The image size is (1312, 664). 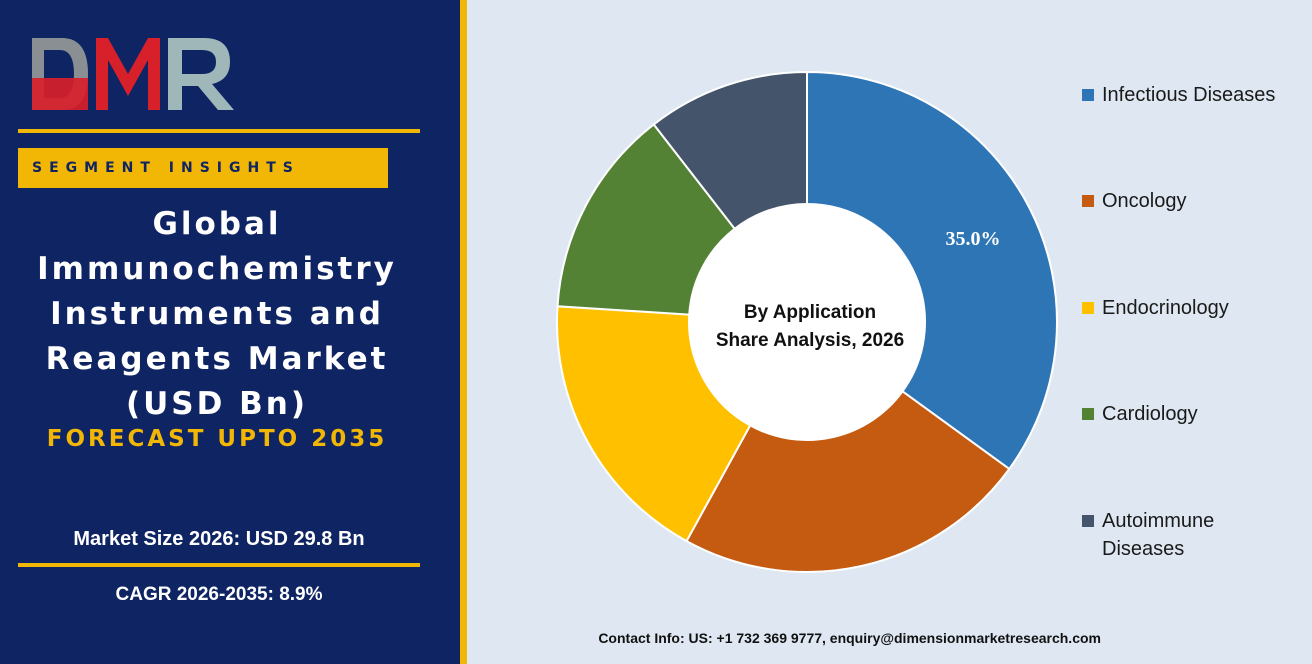 I want to click on market-size-stat: Market Size 2026: USD 29.8 Bn, so click(x=219, y=539).